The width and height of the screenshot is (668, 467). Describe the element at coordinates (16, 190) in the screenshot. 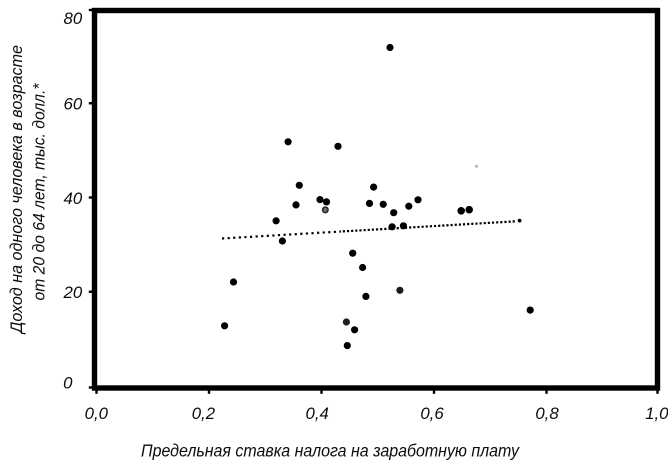

I see `svg-text:Доход на одного человека в воз: Доход на одного человека в возрасте` at that location.